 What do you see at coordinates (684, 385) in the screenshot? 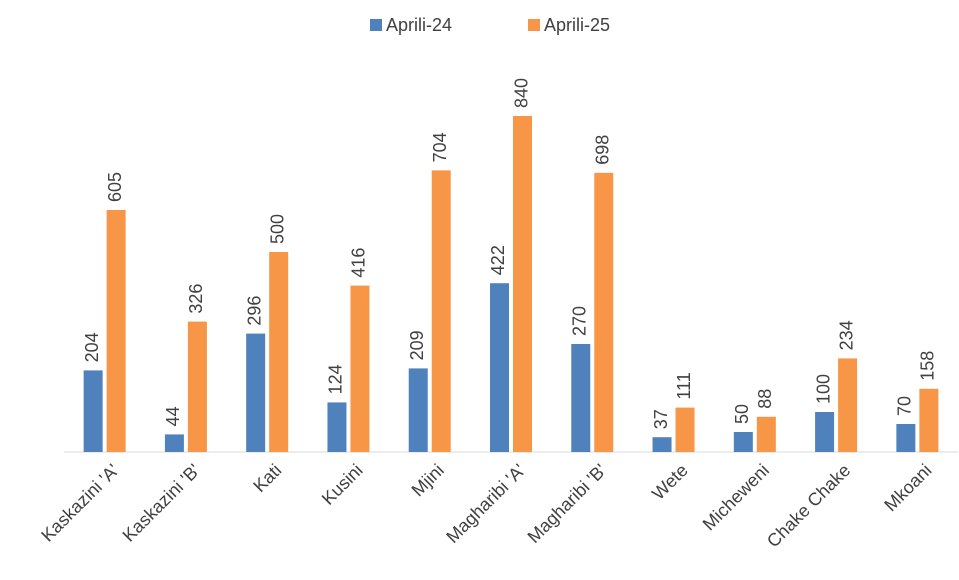
I see `value-label: 111` at bounding box center [684, 385].